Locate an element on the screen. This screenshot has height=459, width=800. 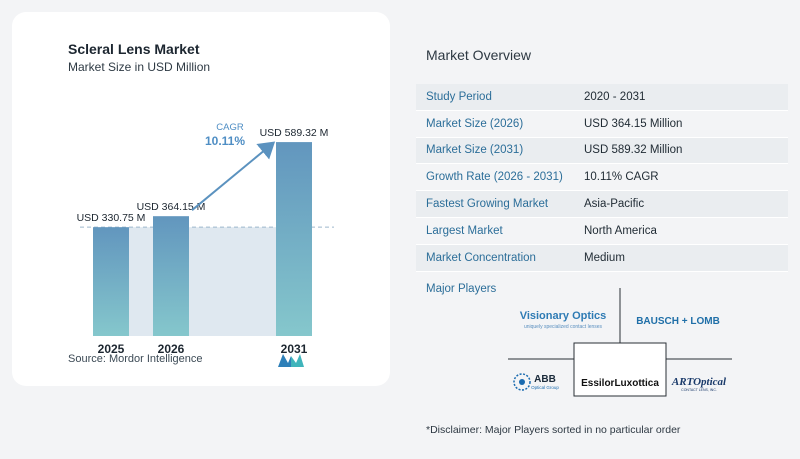
table-row: Growth Rate (2026 - 2031) 10.11% CAGR is located at coordinates (602, 178).